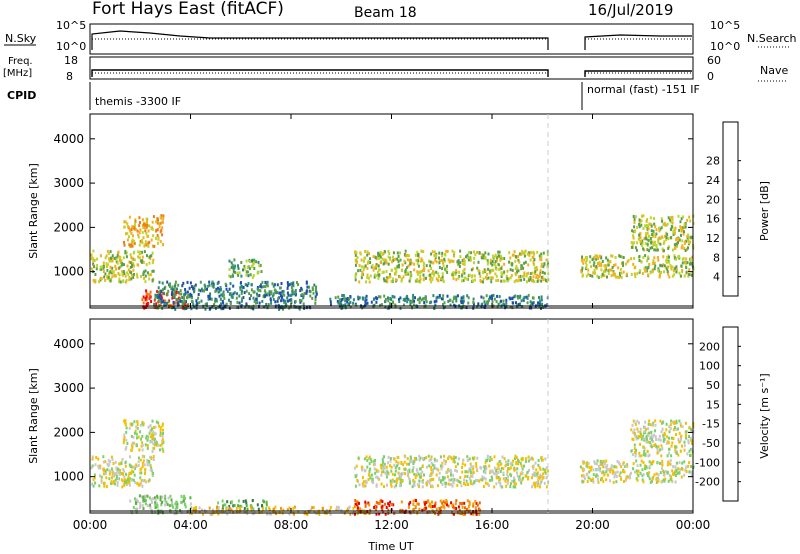 The width and height of the screenshot is (800, 554). I want to click on freq-tick-high: 18, so click(71, 60).